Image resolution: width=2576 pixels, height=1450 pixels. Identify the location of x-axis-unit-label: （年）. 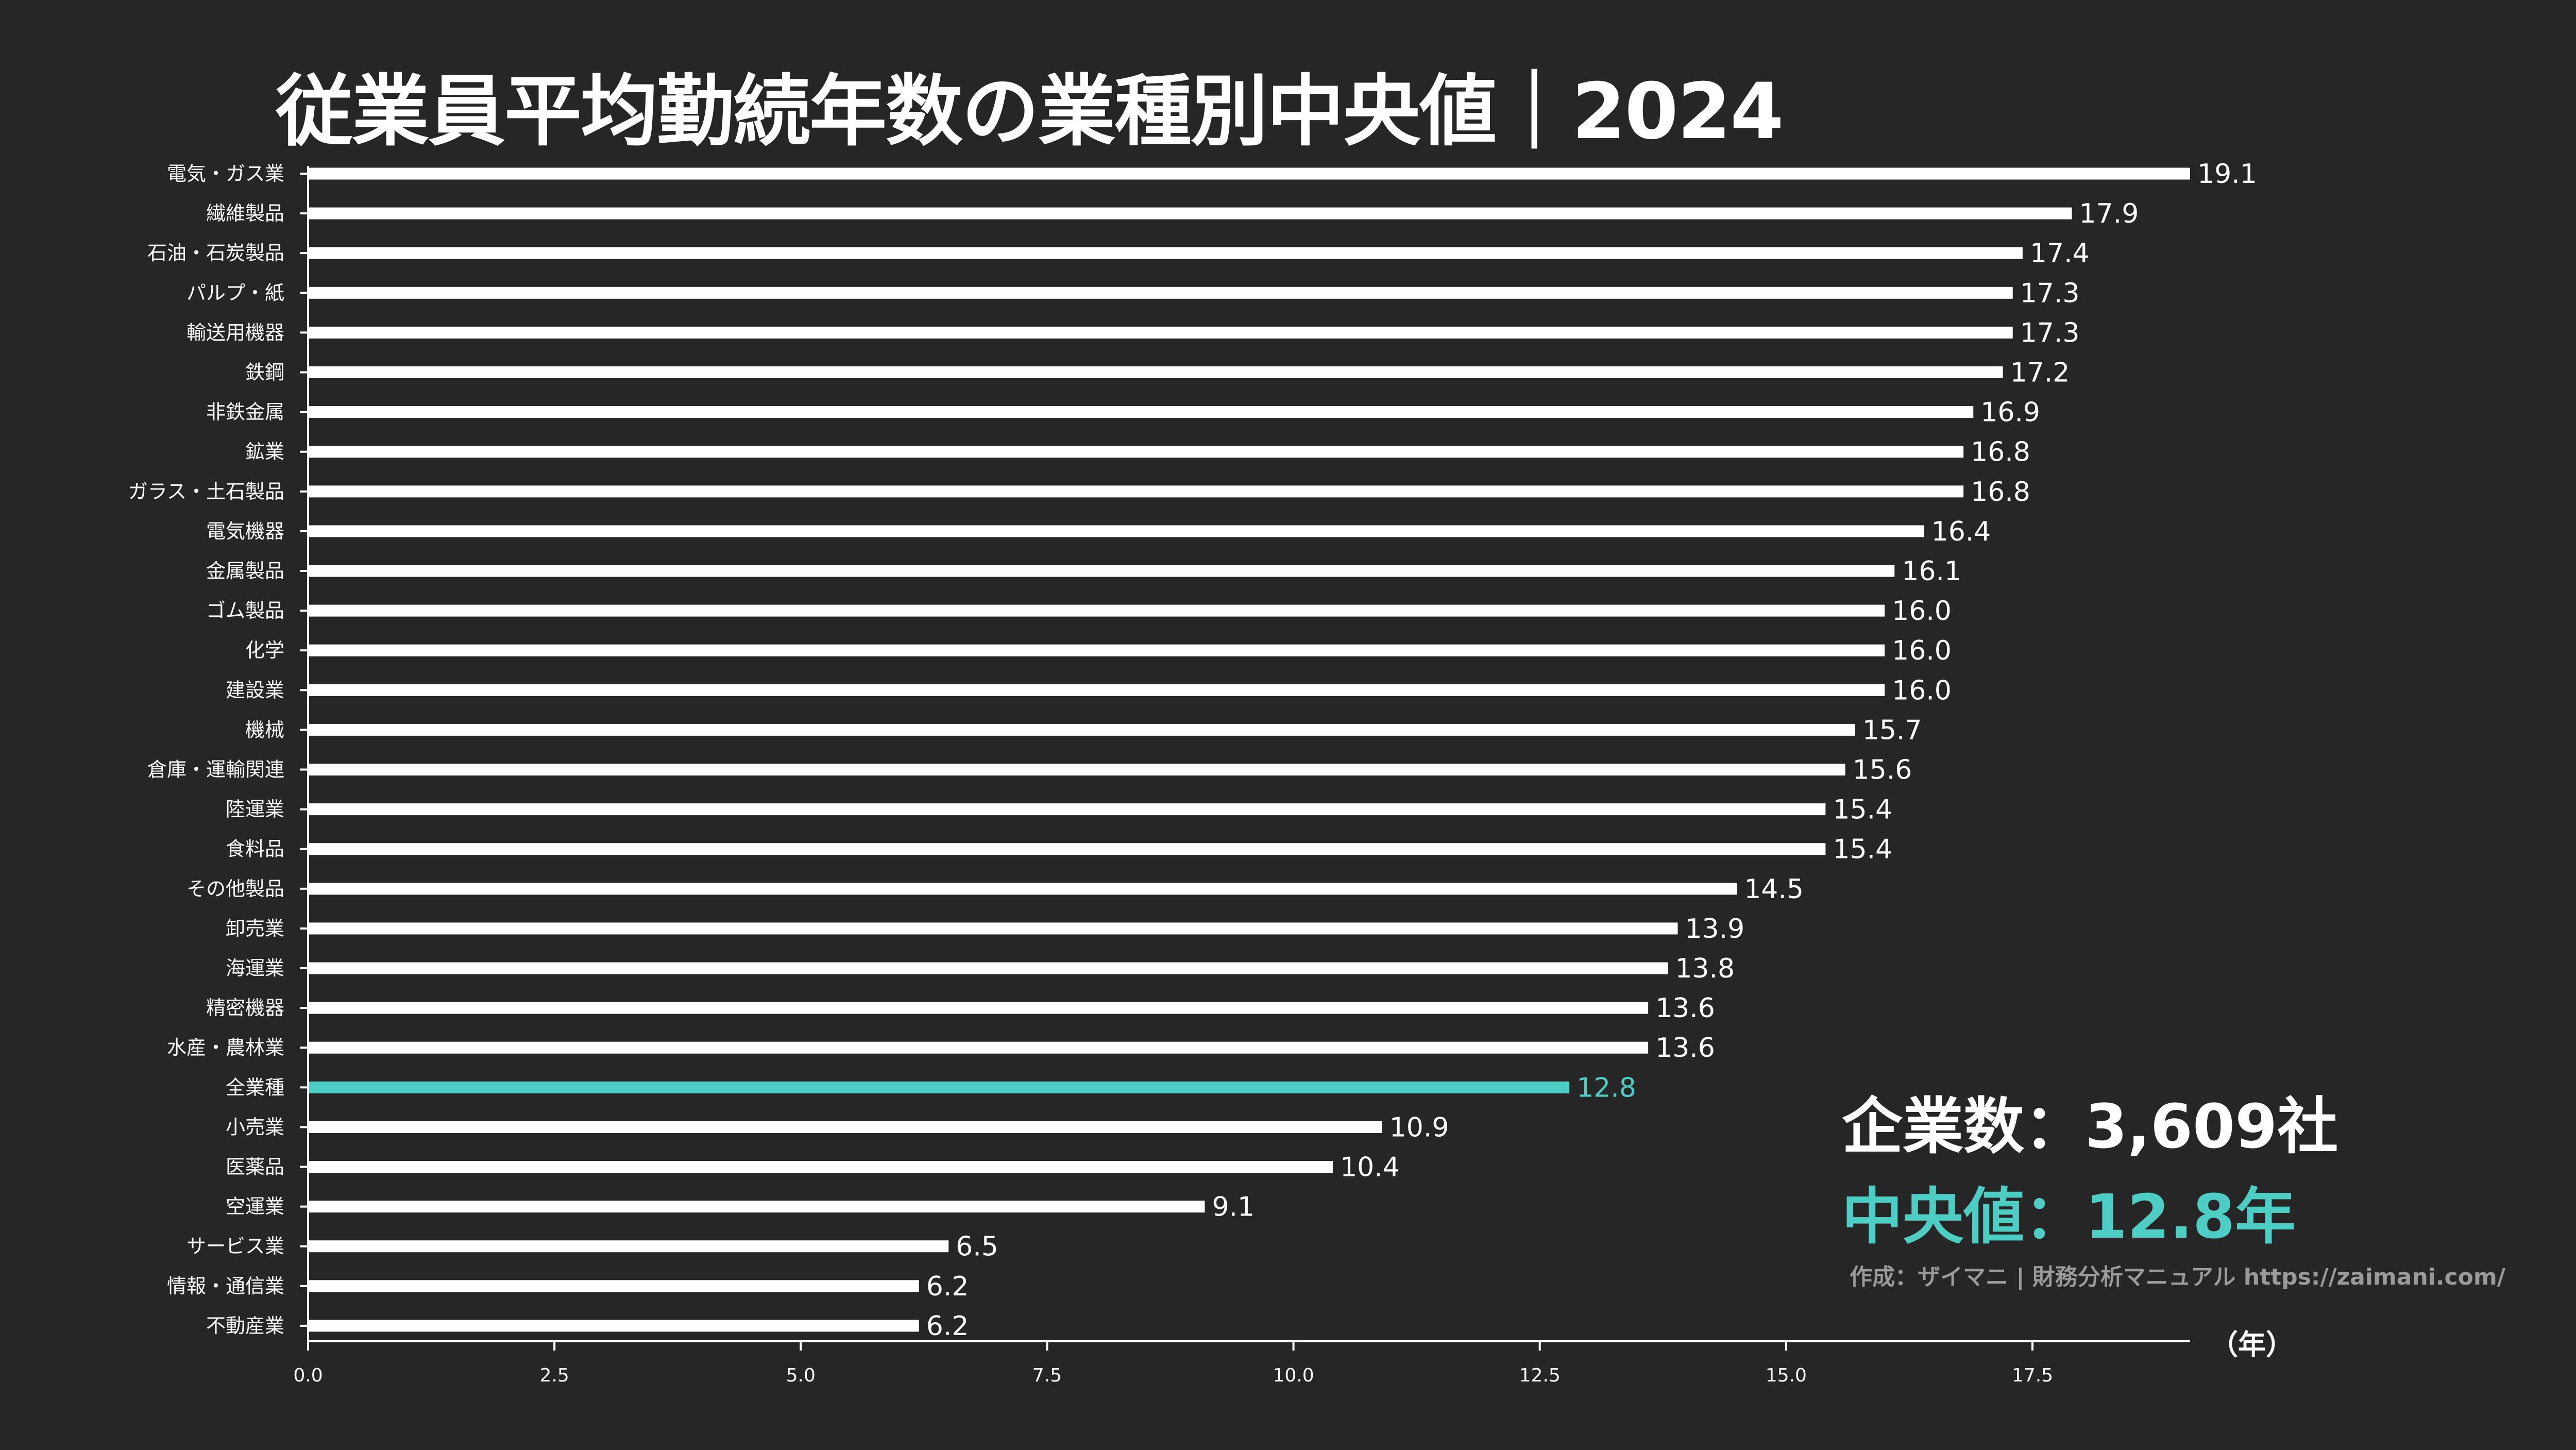
(2252, 1345).